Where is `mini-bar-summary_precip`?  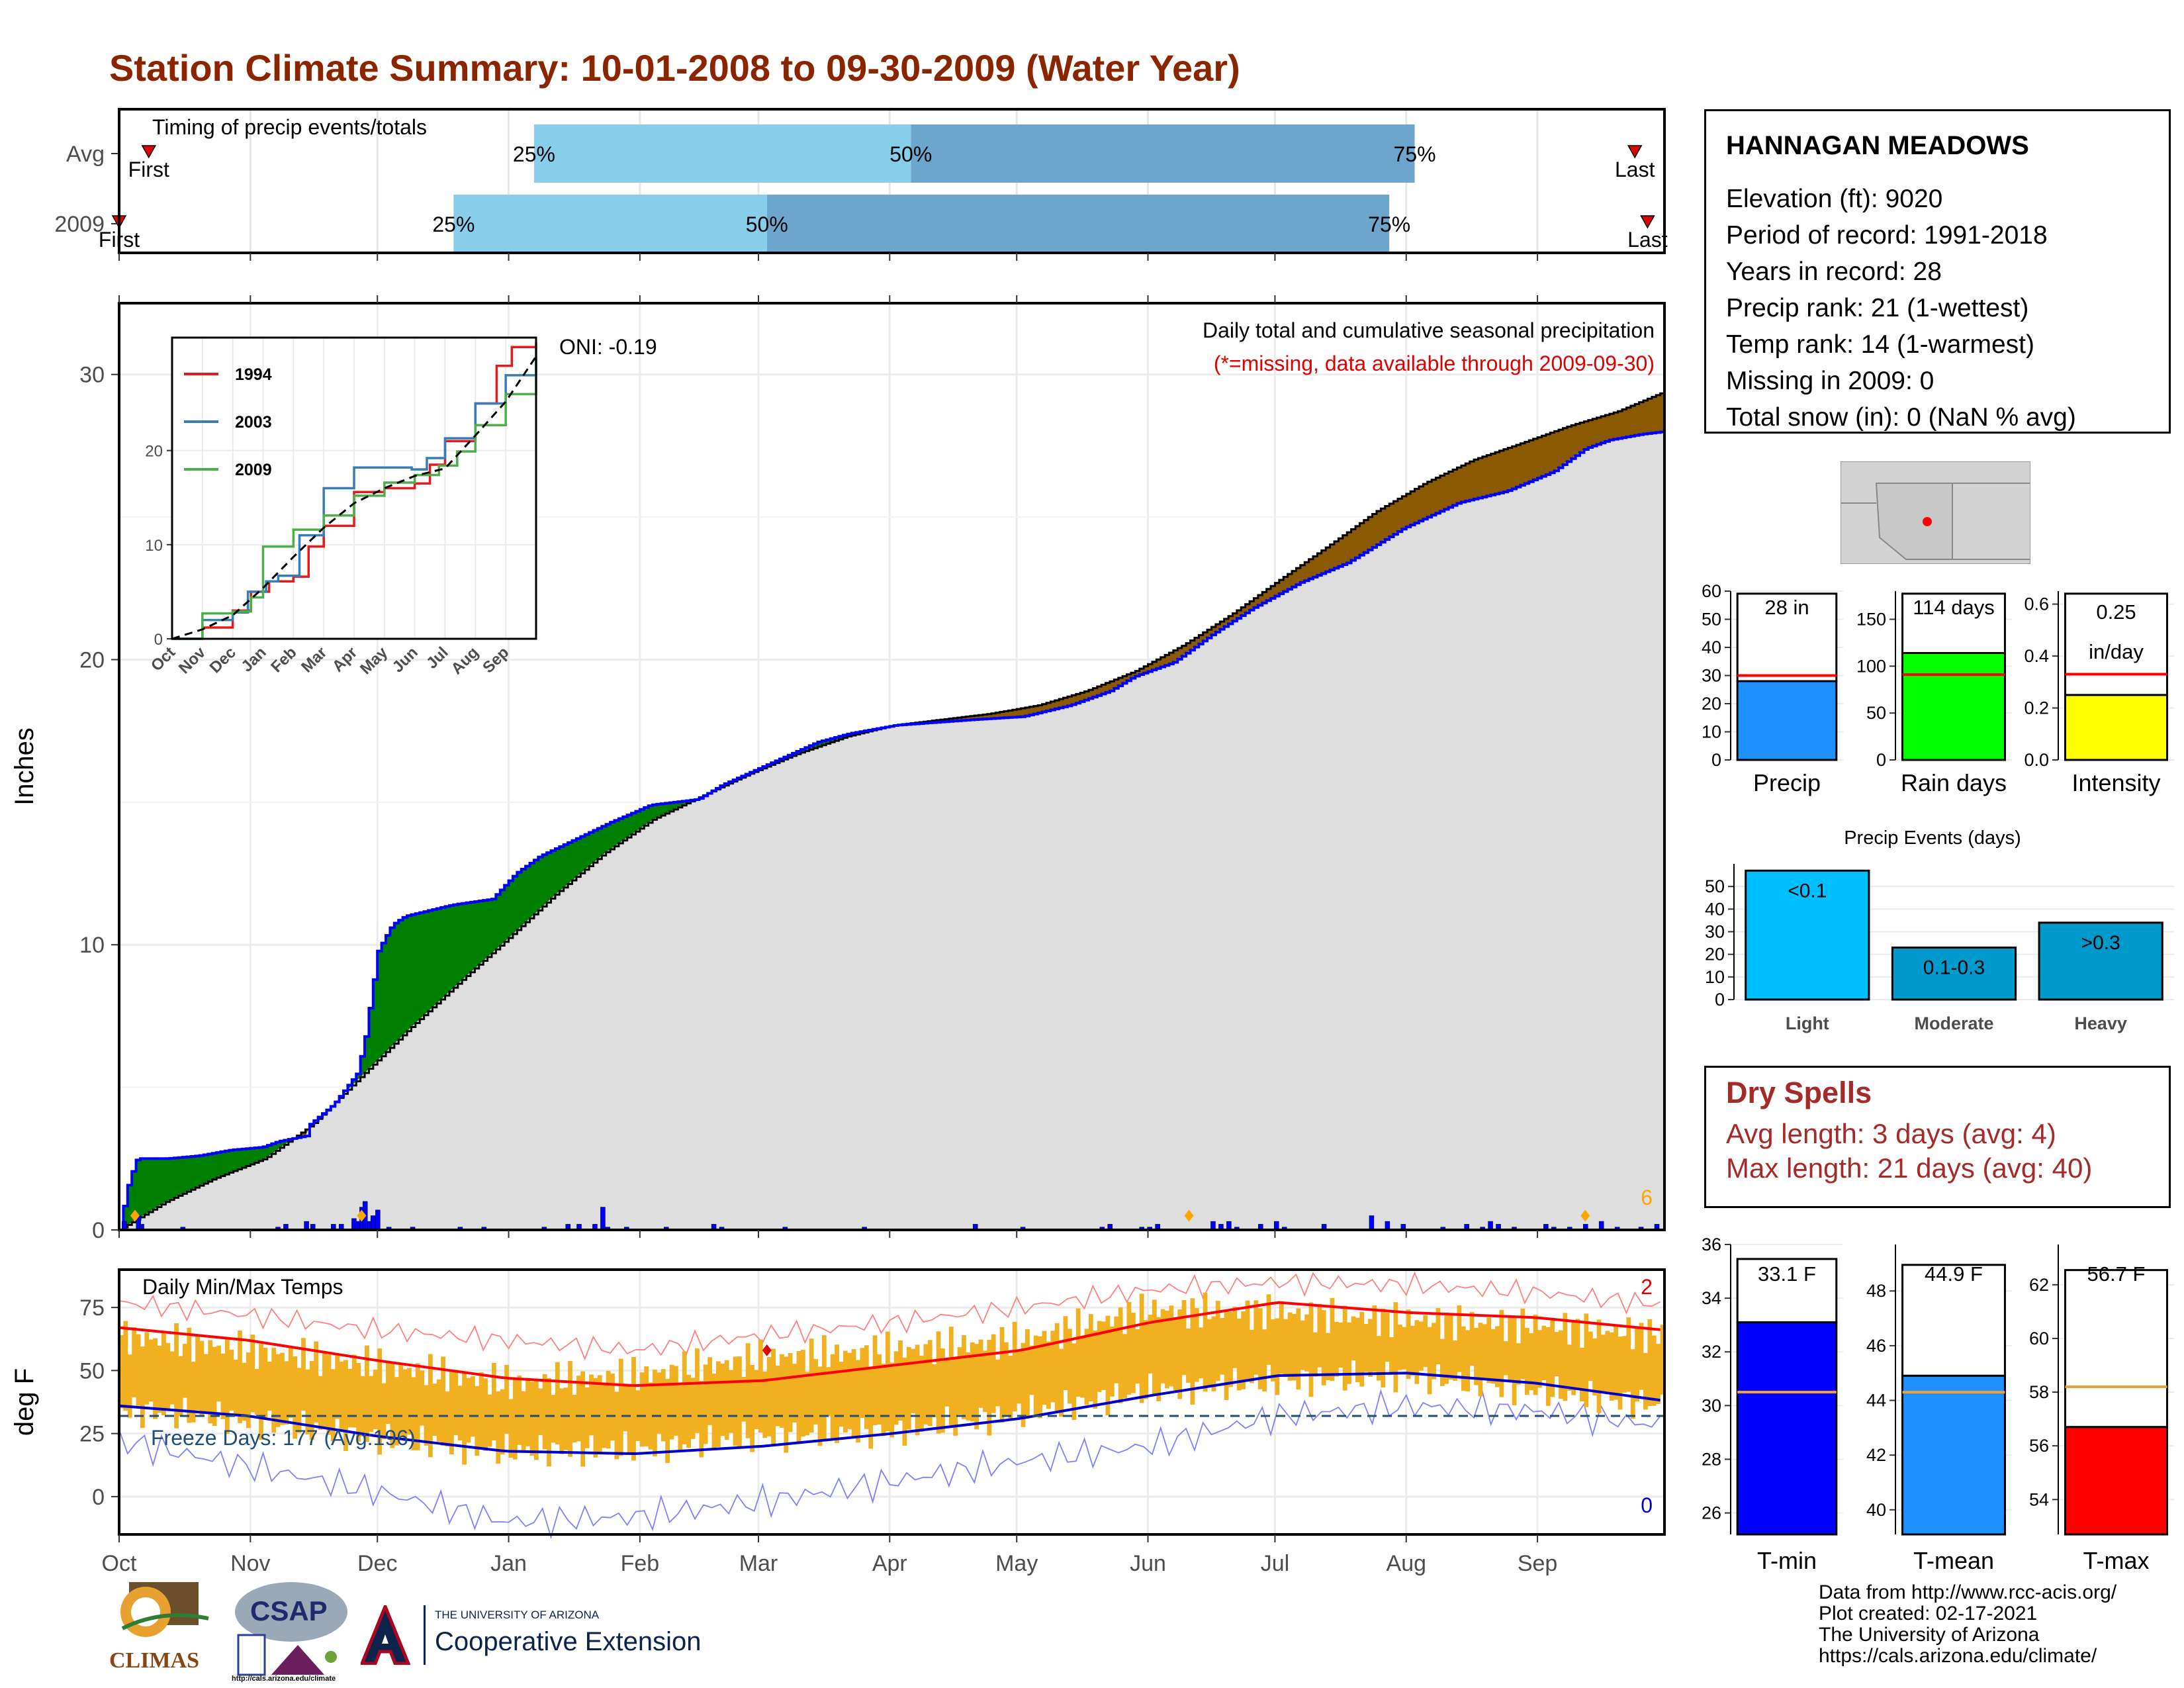 mini-bar-summary_precip is located at coordinates (1787, 720).